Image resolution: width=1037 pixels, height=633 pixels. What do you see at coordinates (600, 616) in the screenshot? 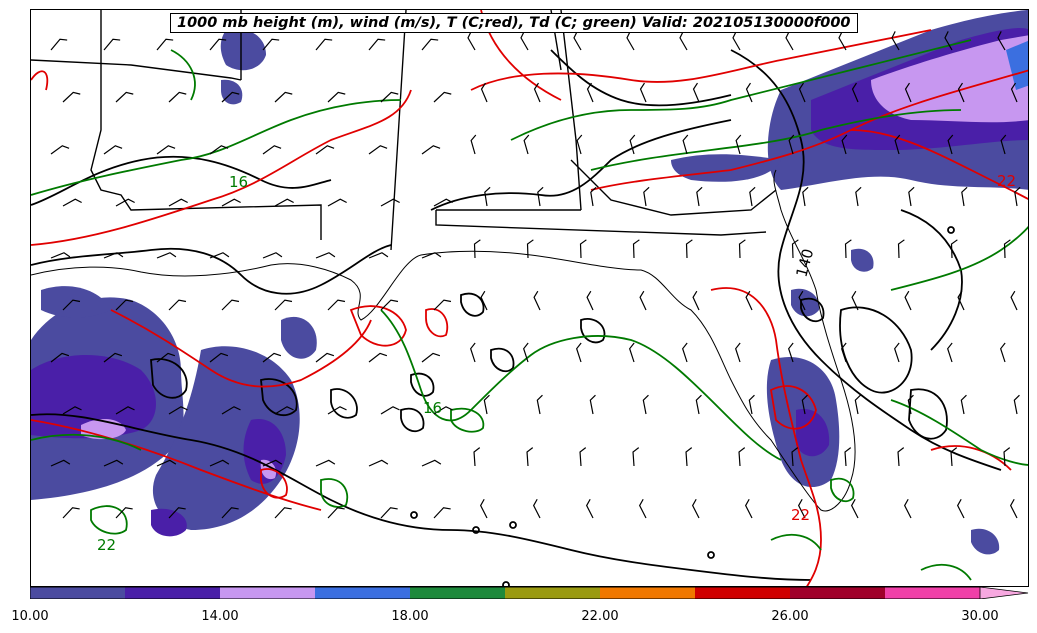
I see `colorbar-tick-22: 22.00` at bounding box center [600, 616].